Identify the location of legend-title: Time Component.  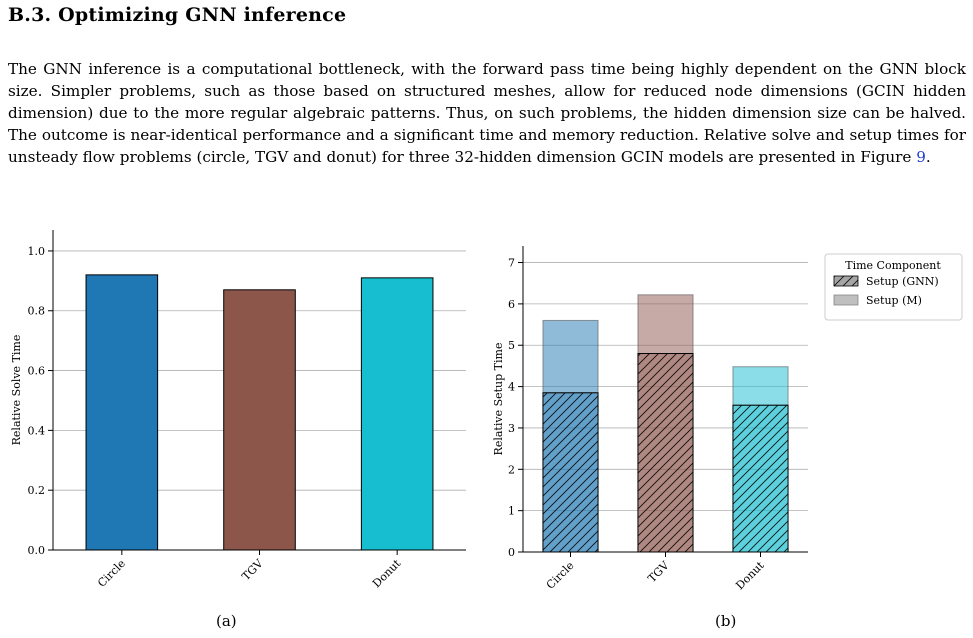
(893, 265).